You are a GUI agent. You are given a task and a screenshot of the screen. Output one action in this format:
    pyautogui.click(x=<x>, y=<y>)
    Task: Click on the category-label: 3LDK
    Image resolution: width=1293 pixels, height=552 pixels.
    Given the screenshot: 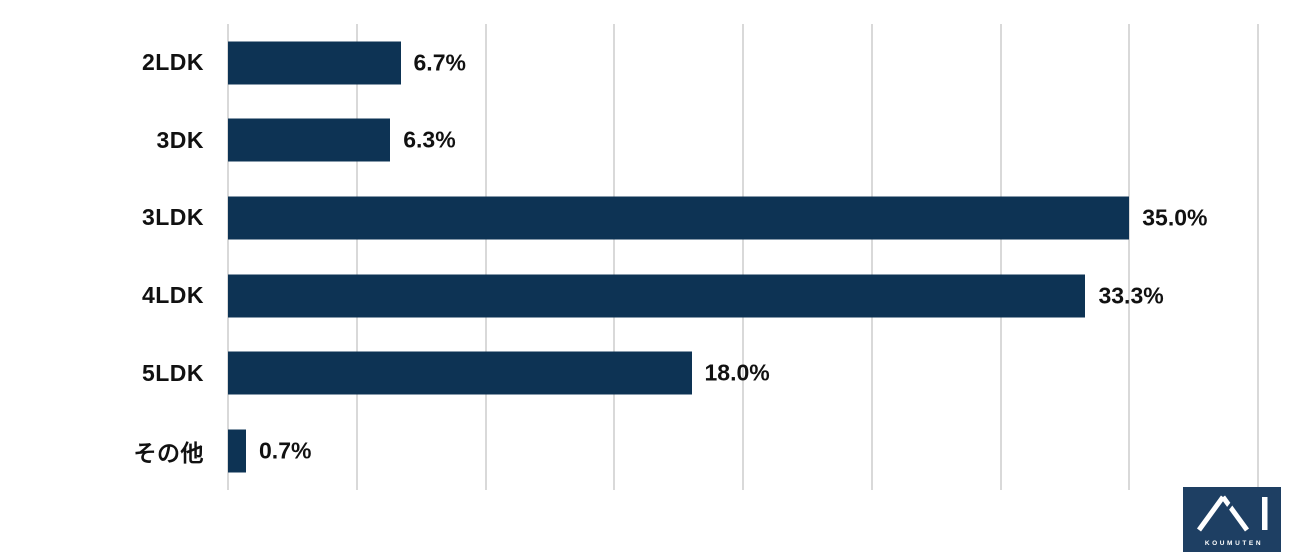 What is the action you would take?
    pyautogui.click(x=172, y=217)
    